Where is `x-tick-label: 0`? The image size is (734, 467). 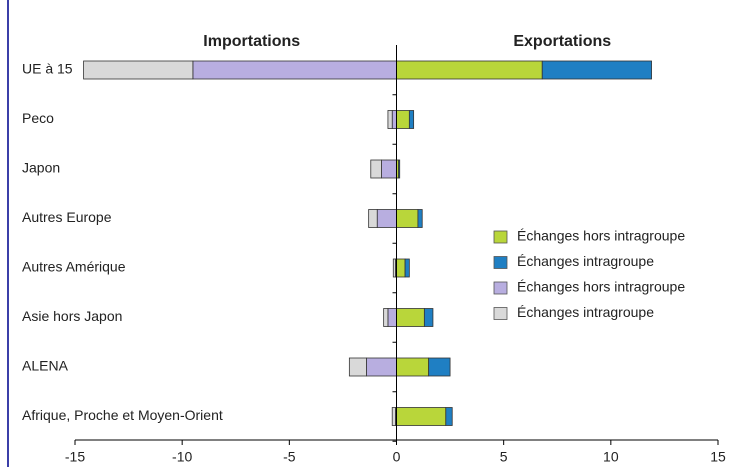
x-tick-label: 0 is located at coordinates (397, 457).